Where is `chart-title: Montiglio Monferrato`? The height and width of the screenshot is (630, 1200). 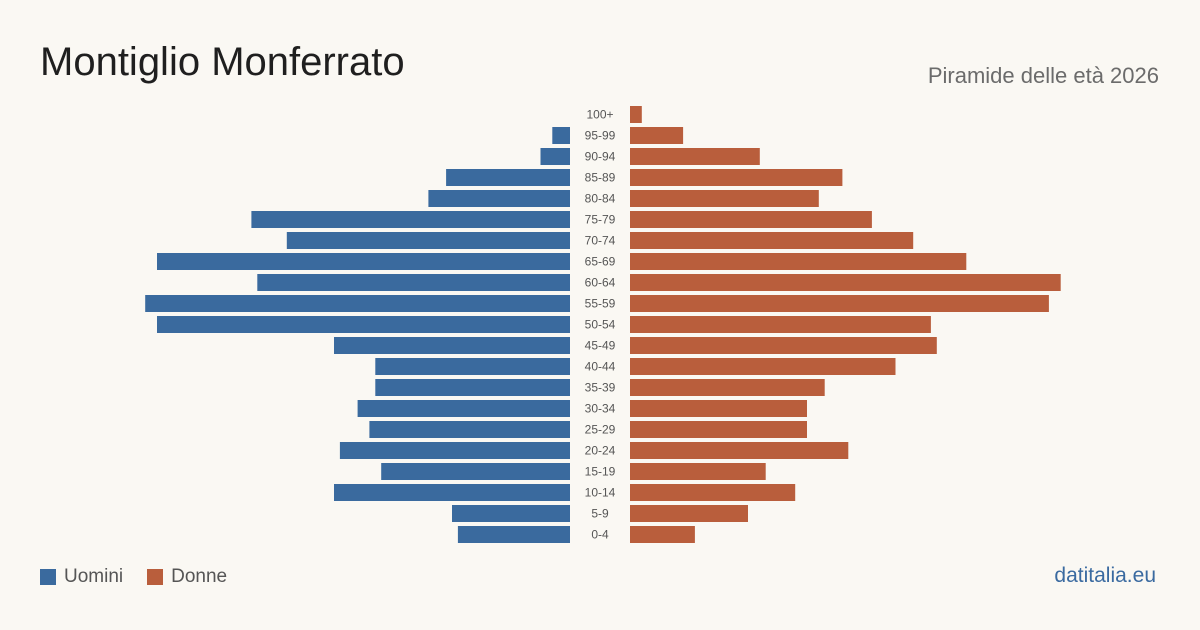 chart-title: Montiglio Monferrato is located at coordinates (222, 62).